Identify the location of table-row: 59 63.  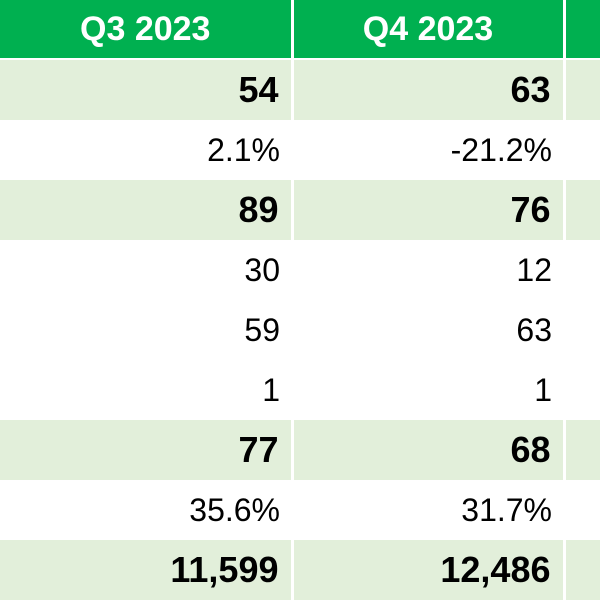
(300, 330).